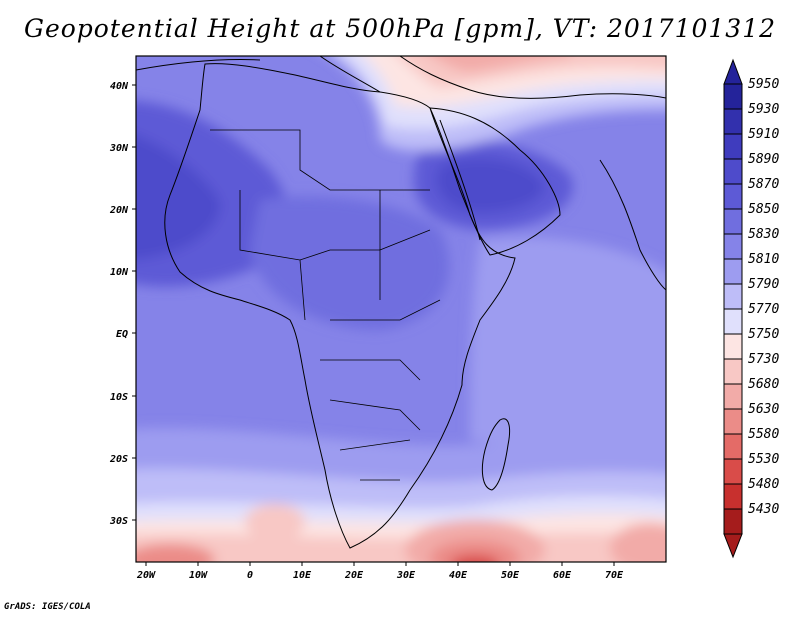 The height and width of the screenshot is (618, 800). I want to click on lat-label: 10S, so click(119, 397).